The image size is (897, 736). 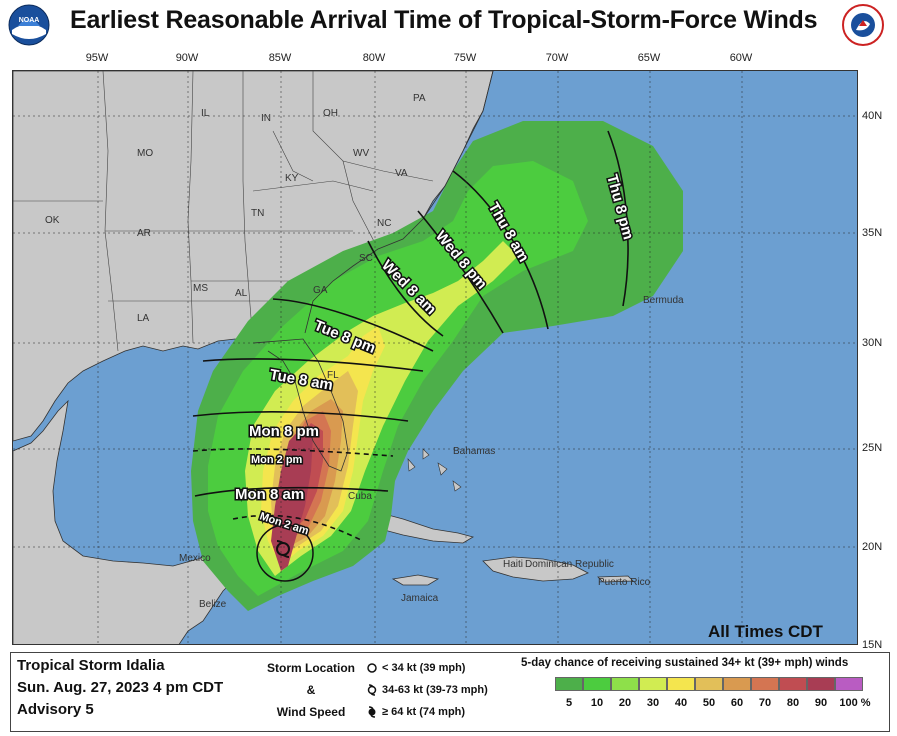 What do you see at coordinates (535, 569) in the screenshot?
I see `hispaniola-land` at bounding box center [535, 569].